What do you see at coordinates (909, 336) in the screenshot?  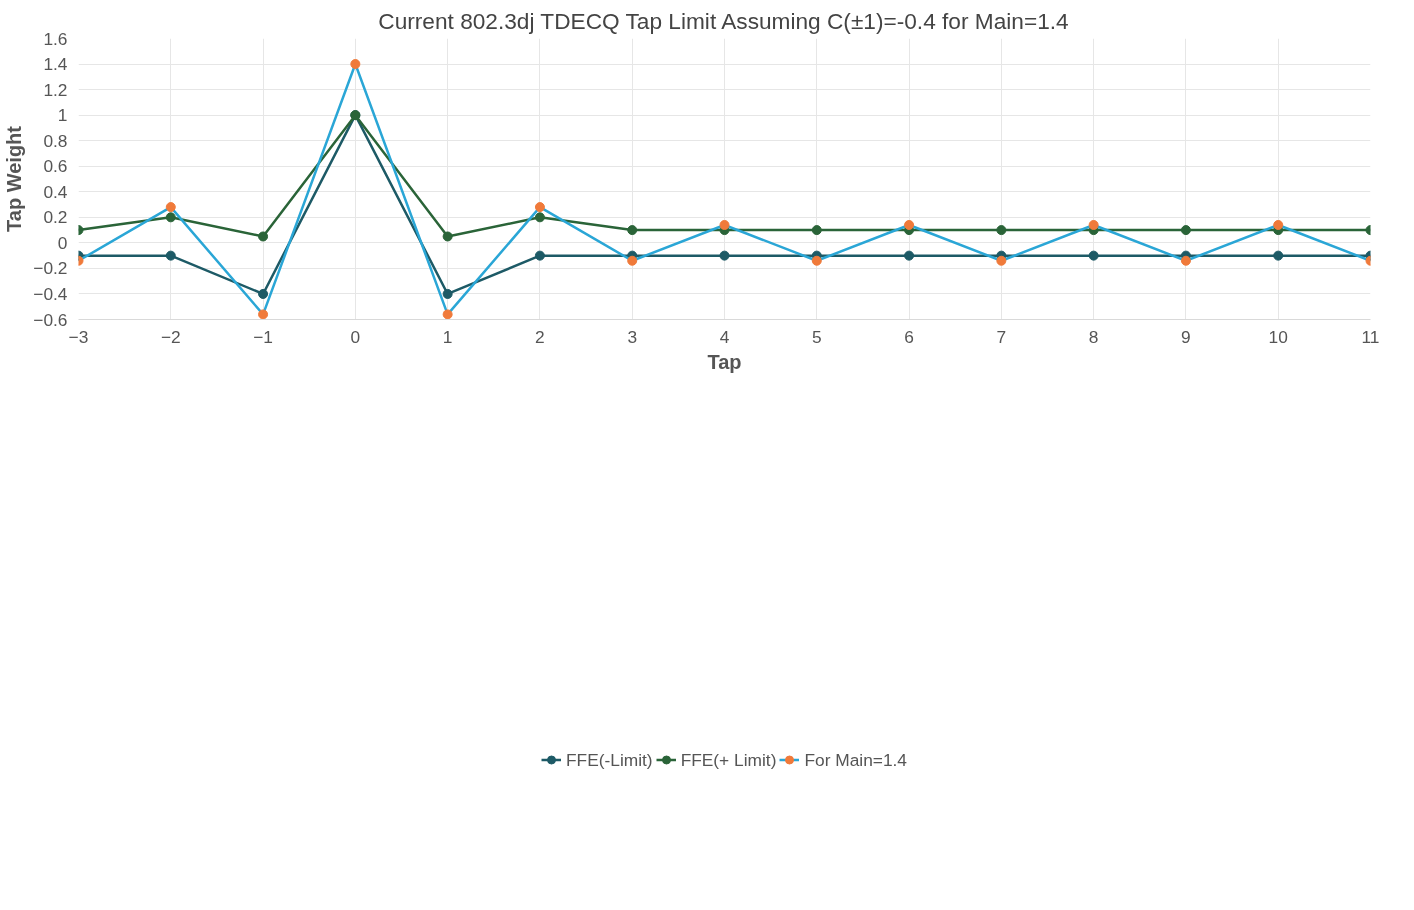 I see `x-tick-label: 6` at bounding box center [909, 336].